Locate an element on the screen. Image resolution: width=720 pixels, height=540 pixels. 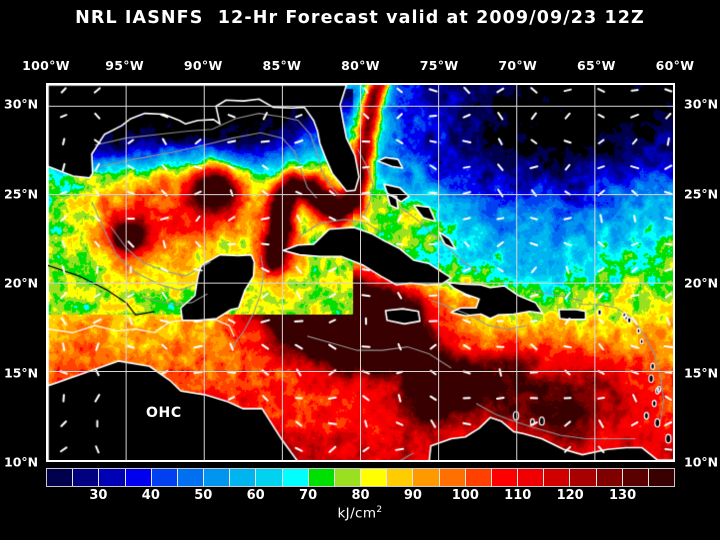
colorbar is located at coordinates (360, 477).